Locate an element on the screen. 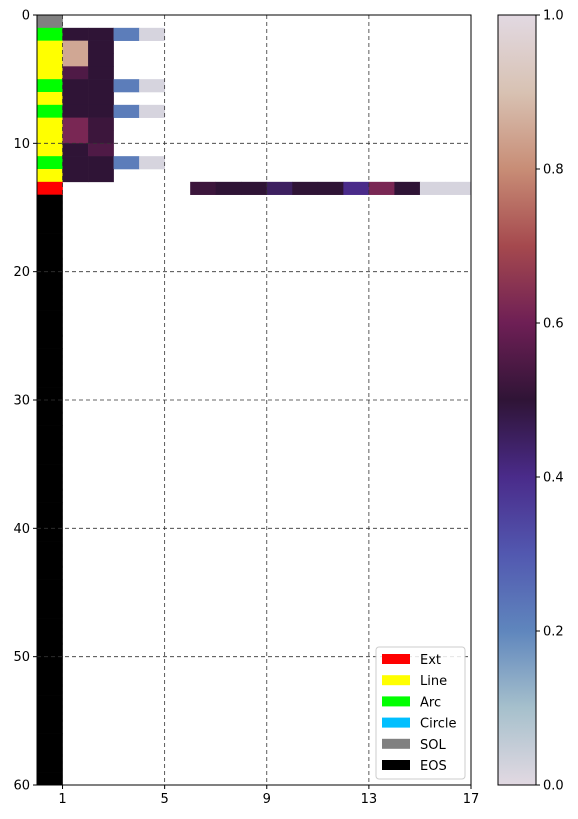  y-tick-label: 40 is located at coordinates (21, 529).